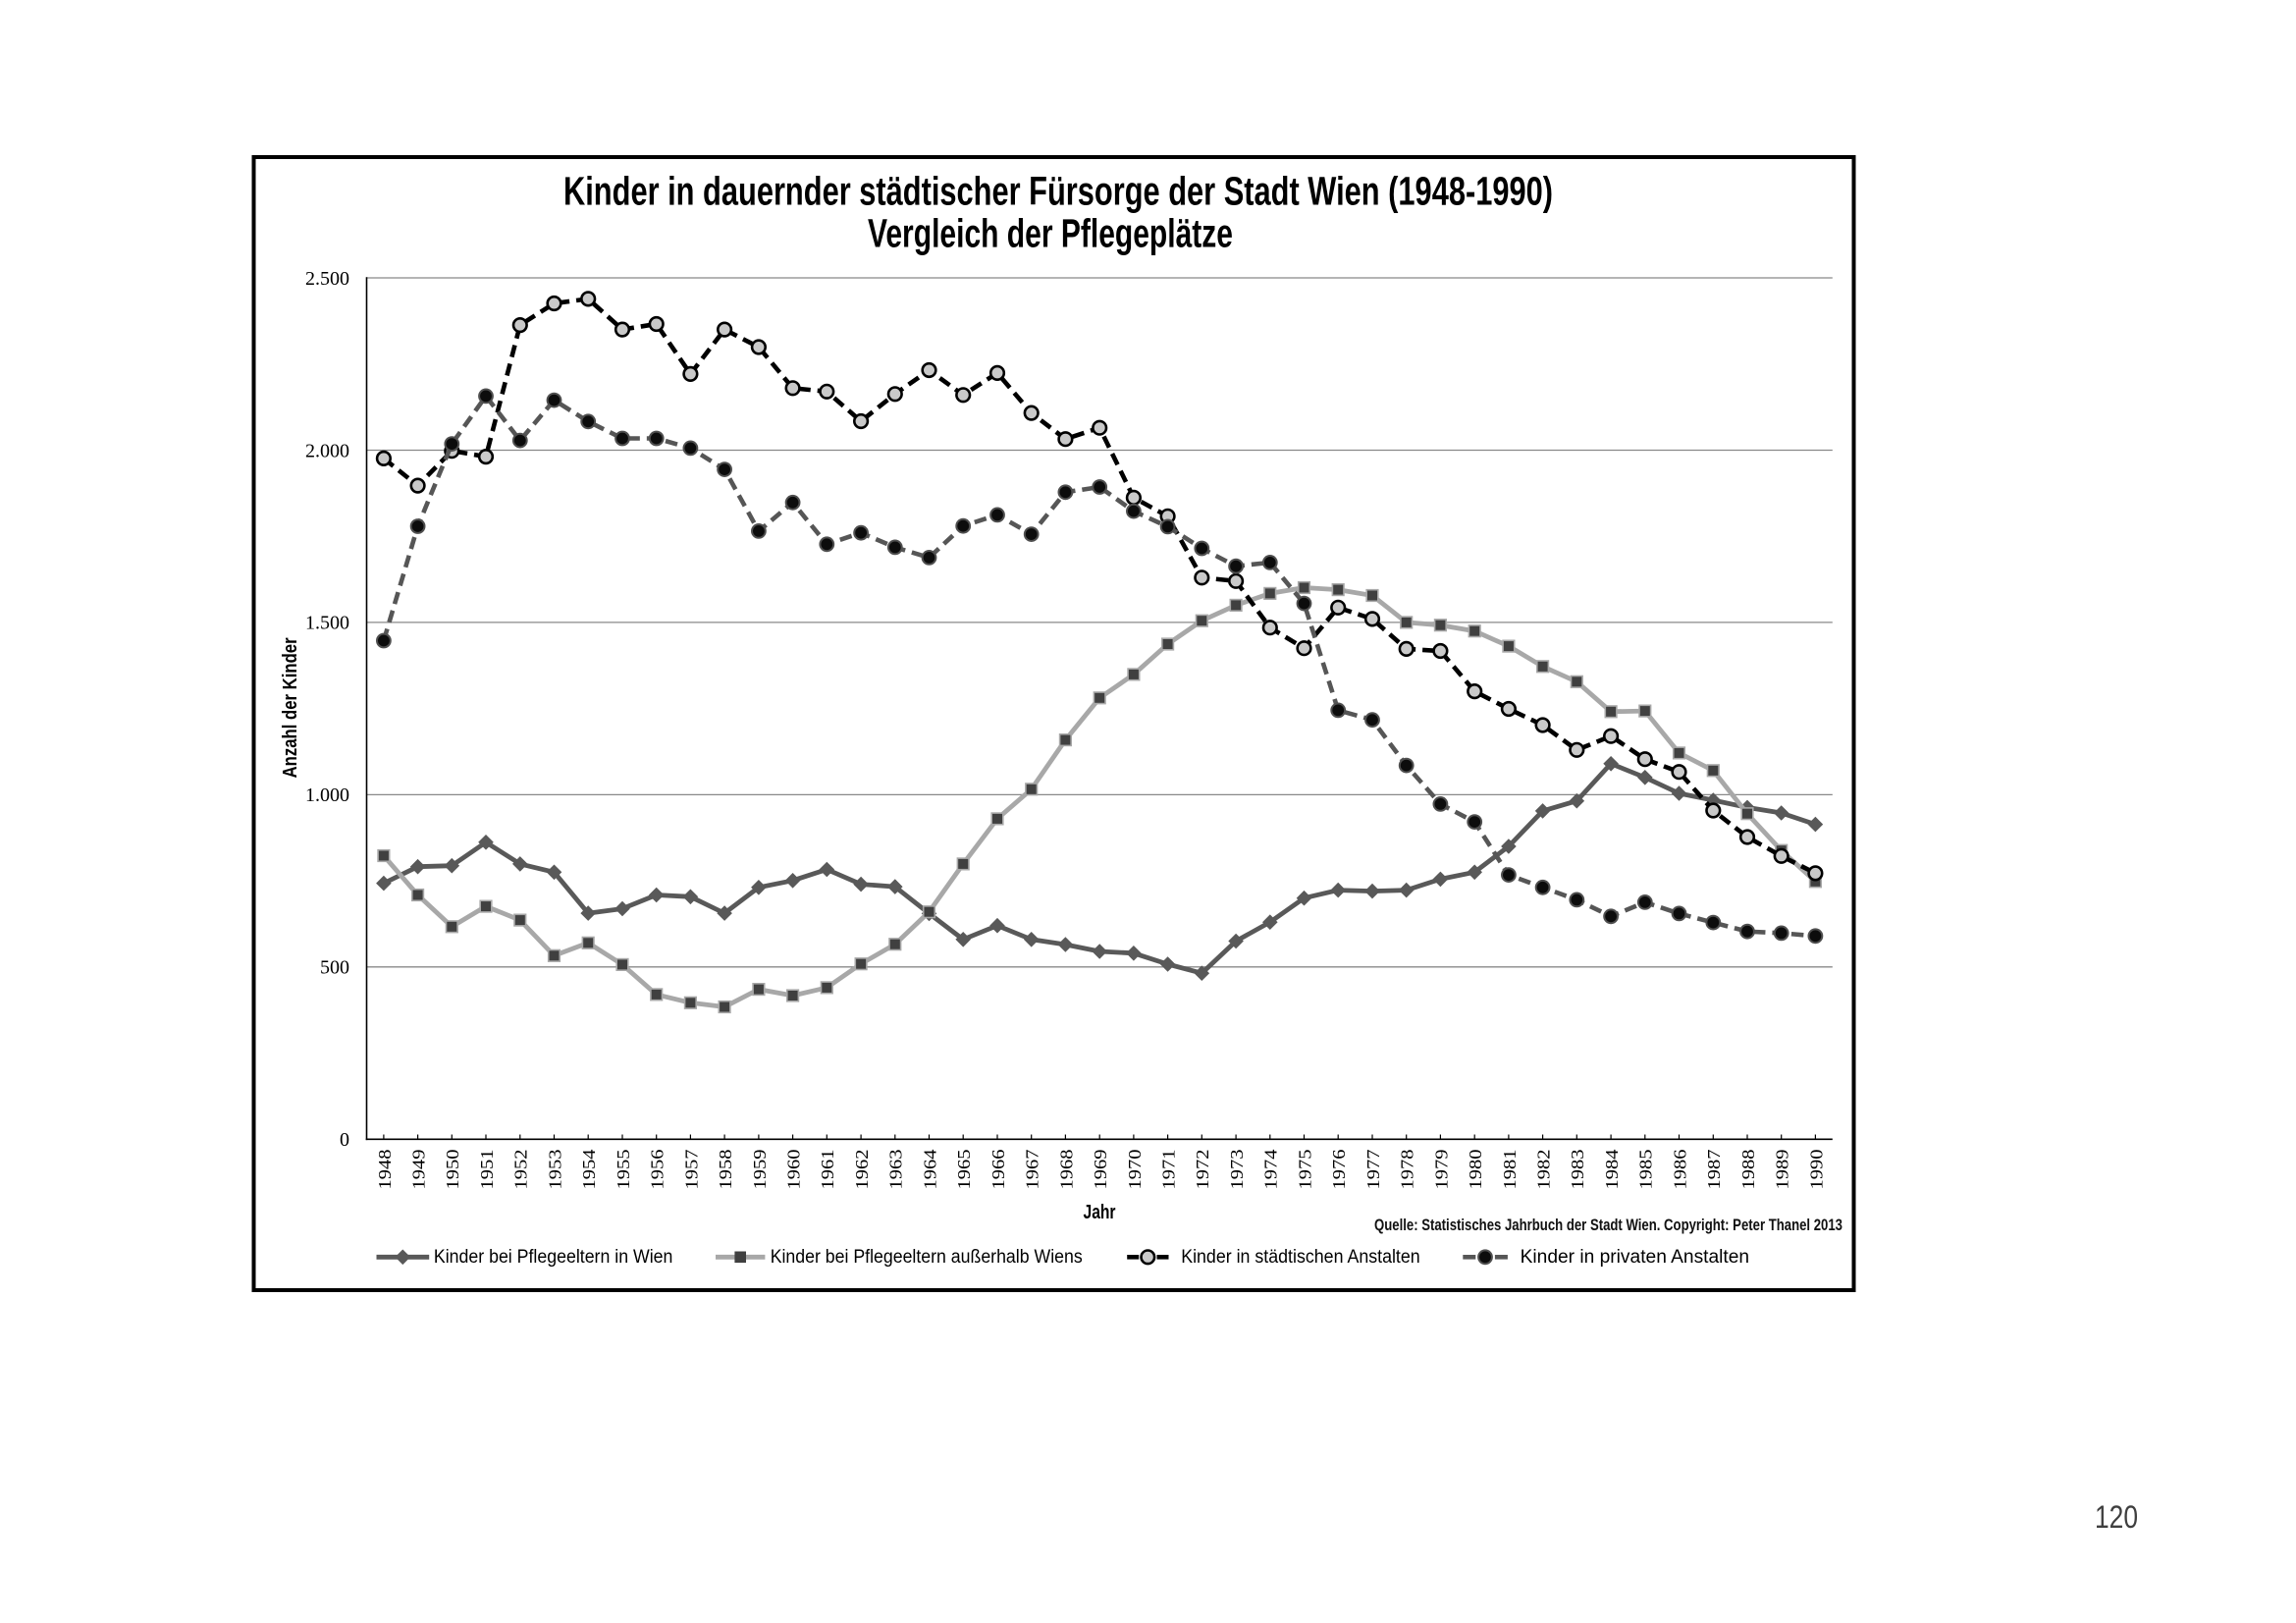  Describe the element at coordinates (589, 1170) in the screenshot. I see `svg-text: 1954` at that location.